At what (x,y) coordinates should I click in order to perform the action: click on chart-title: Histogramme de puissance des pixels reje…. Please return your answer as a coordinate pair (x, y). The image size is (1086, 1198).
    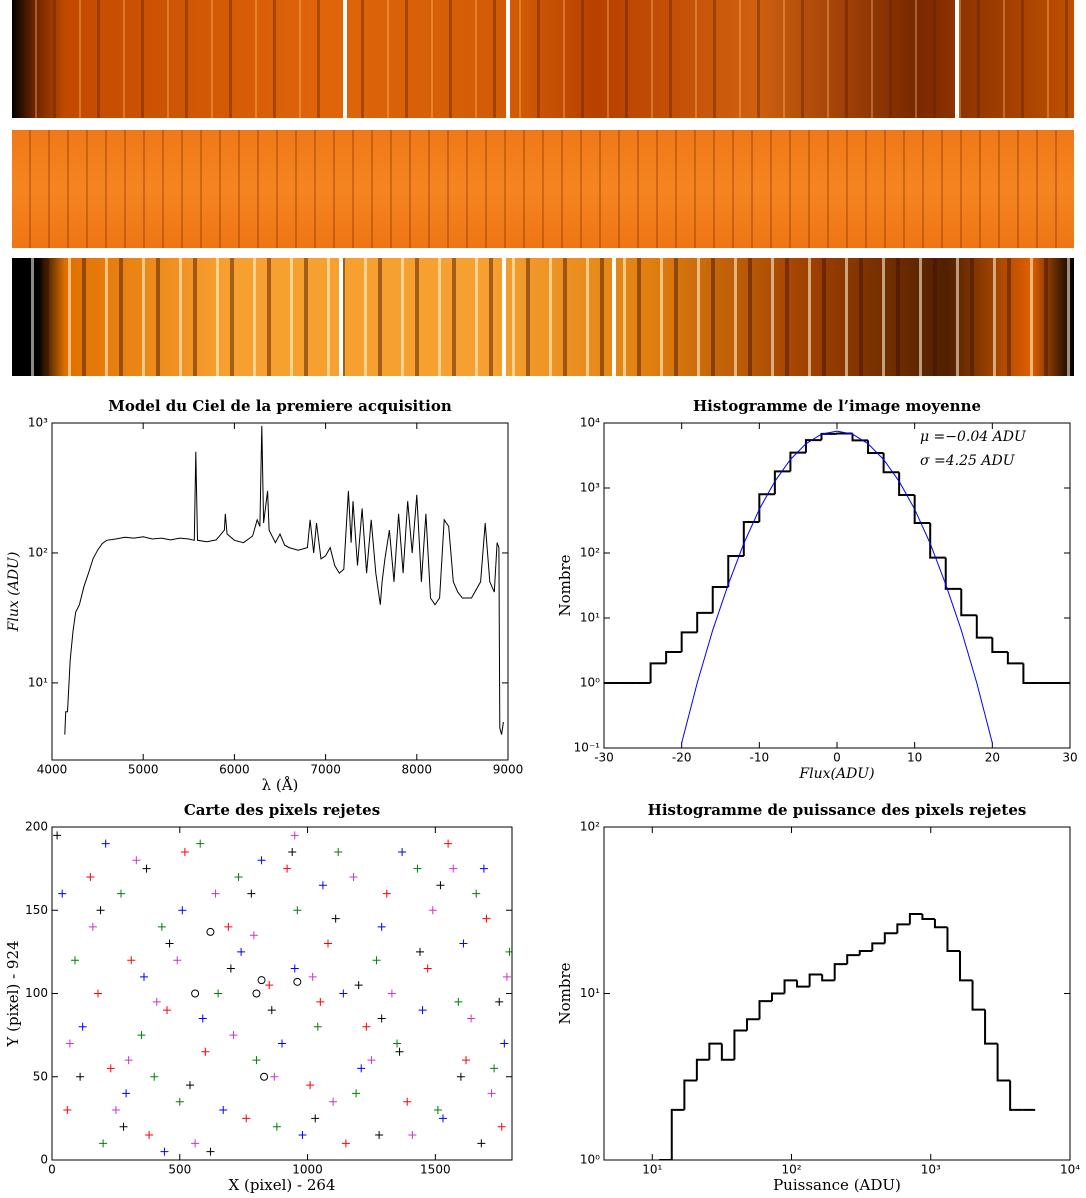
    Looking at the image, I should click on (837, 810).